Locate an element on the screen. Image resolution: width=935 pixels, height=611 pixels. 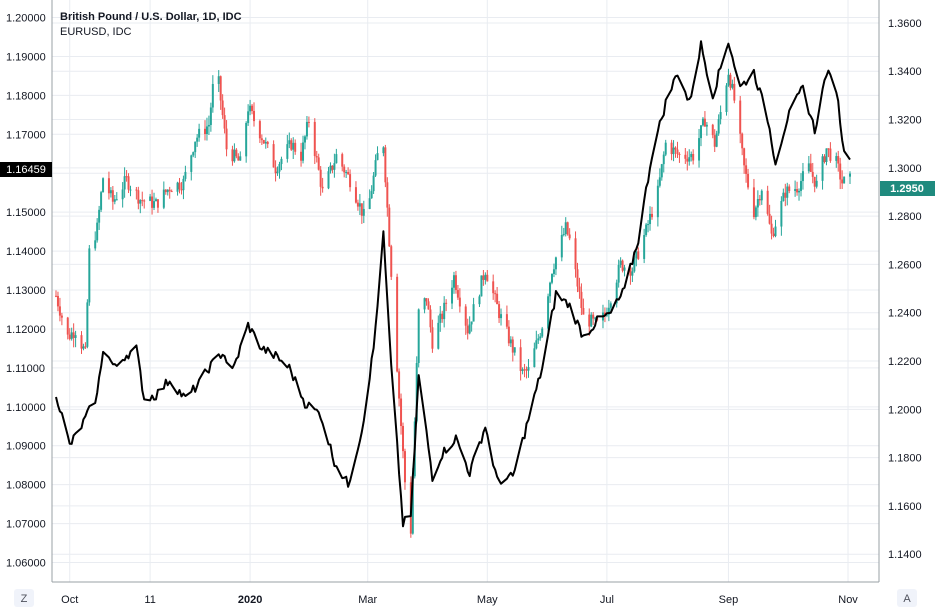
eurusd-last-value: 1.16459 is located at coordinates (26, 170).